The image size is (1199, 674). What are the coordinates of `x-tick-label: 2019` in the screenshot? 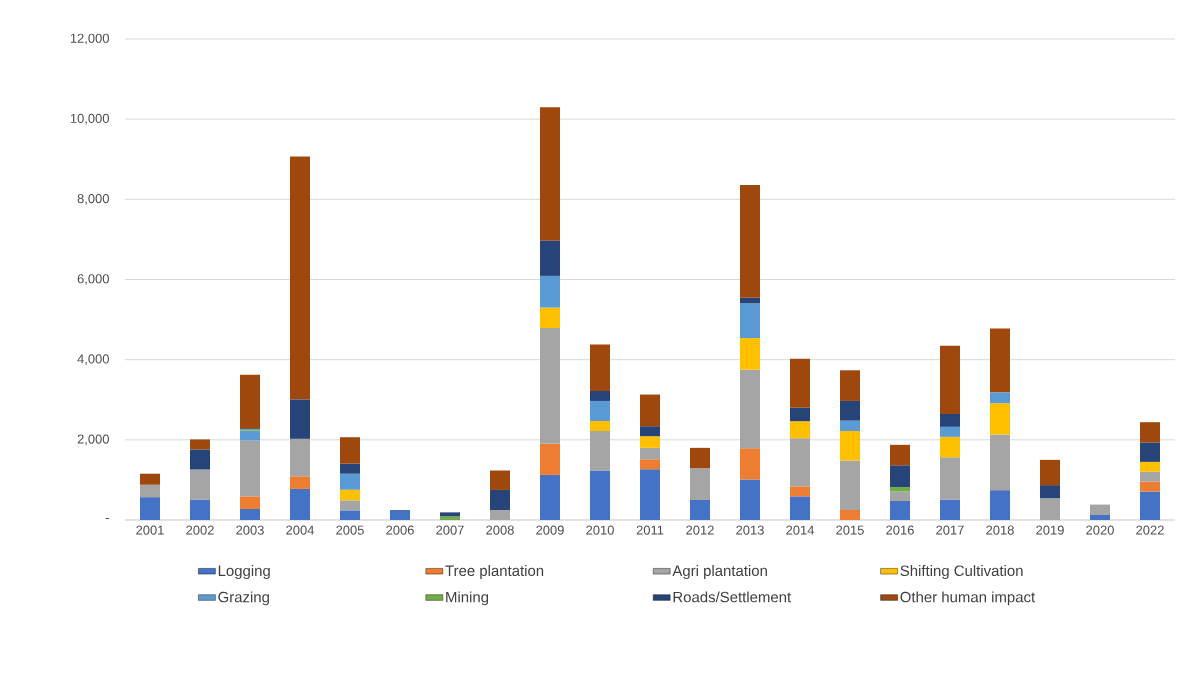 It's located at (1050, 530).